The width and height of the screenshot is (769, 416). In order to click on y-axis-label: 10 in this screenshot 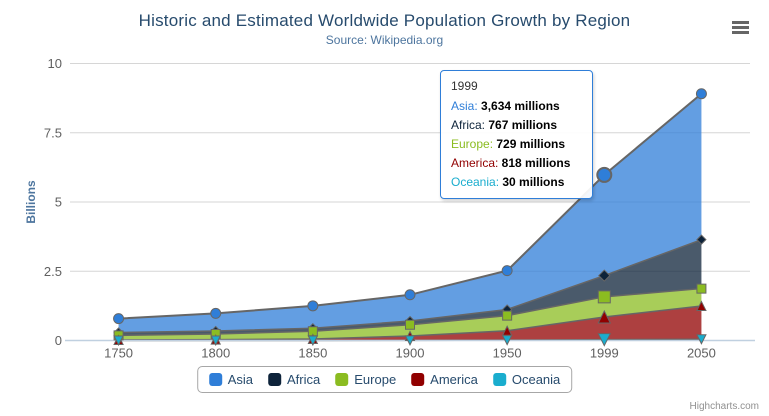, I will do `click(55, 63)`.